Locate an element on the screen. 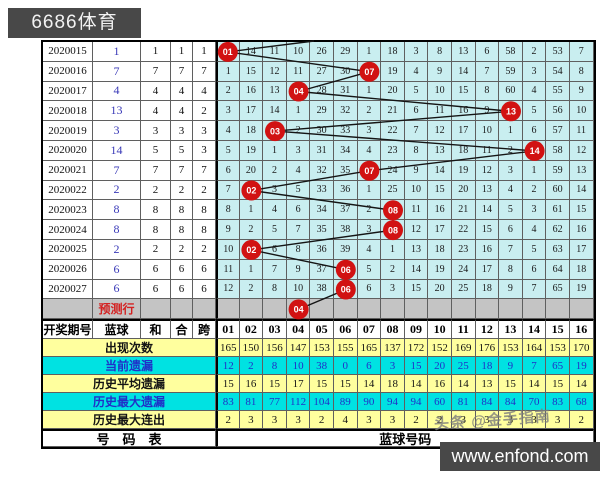 The width and height of the screenshot is (600, 480). combine-cell: 7 is located at coordinates (182, 170).